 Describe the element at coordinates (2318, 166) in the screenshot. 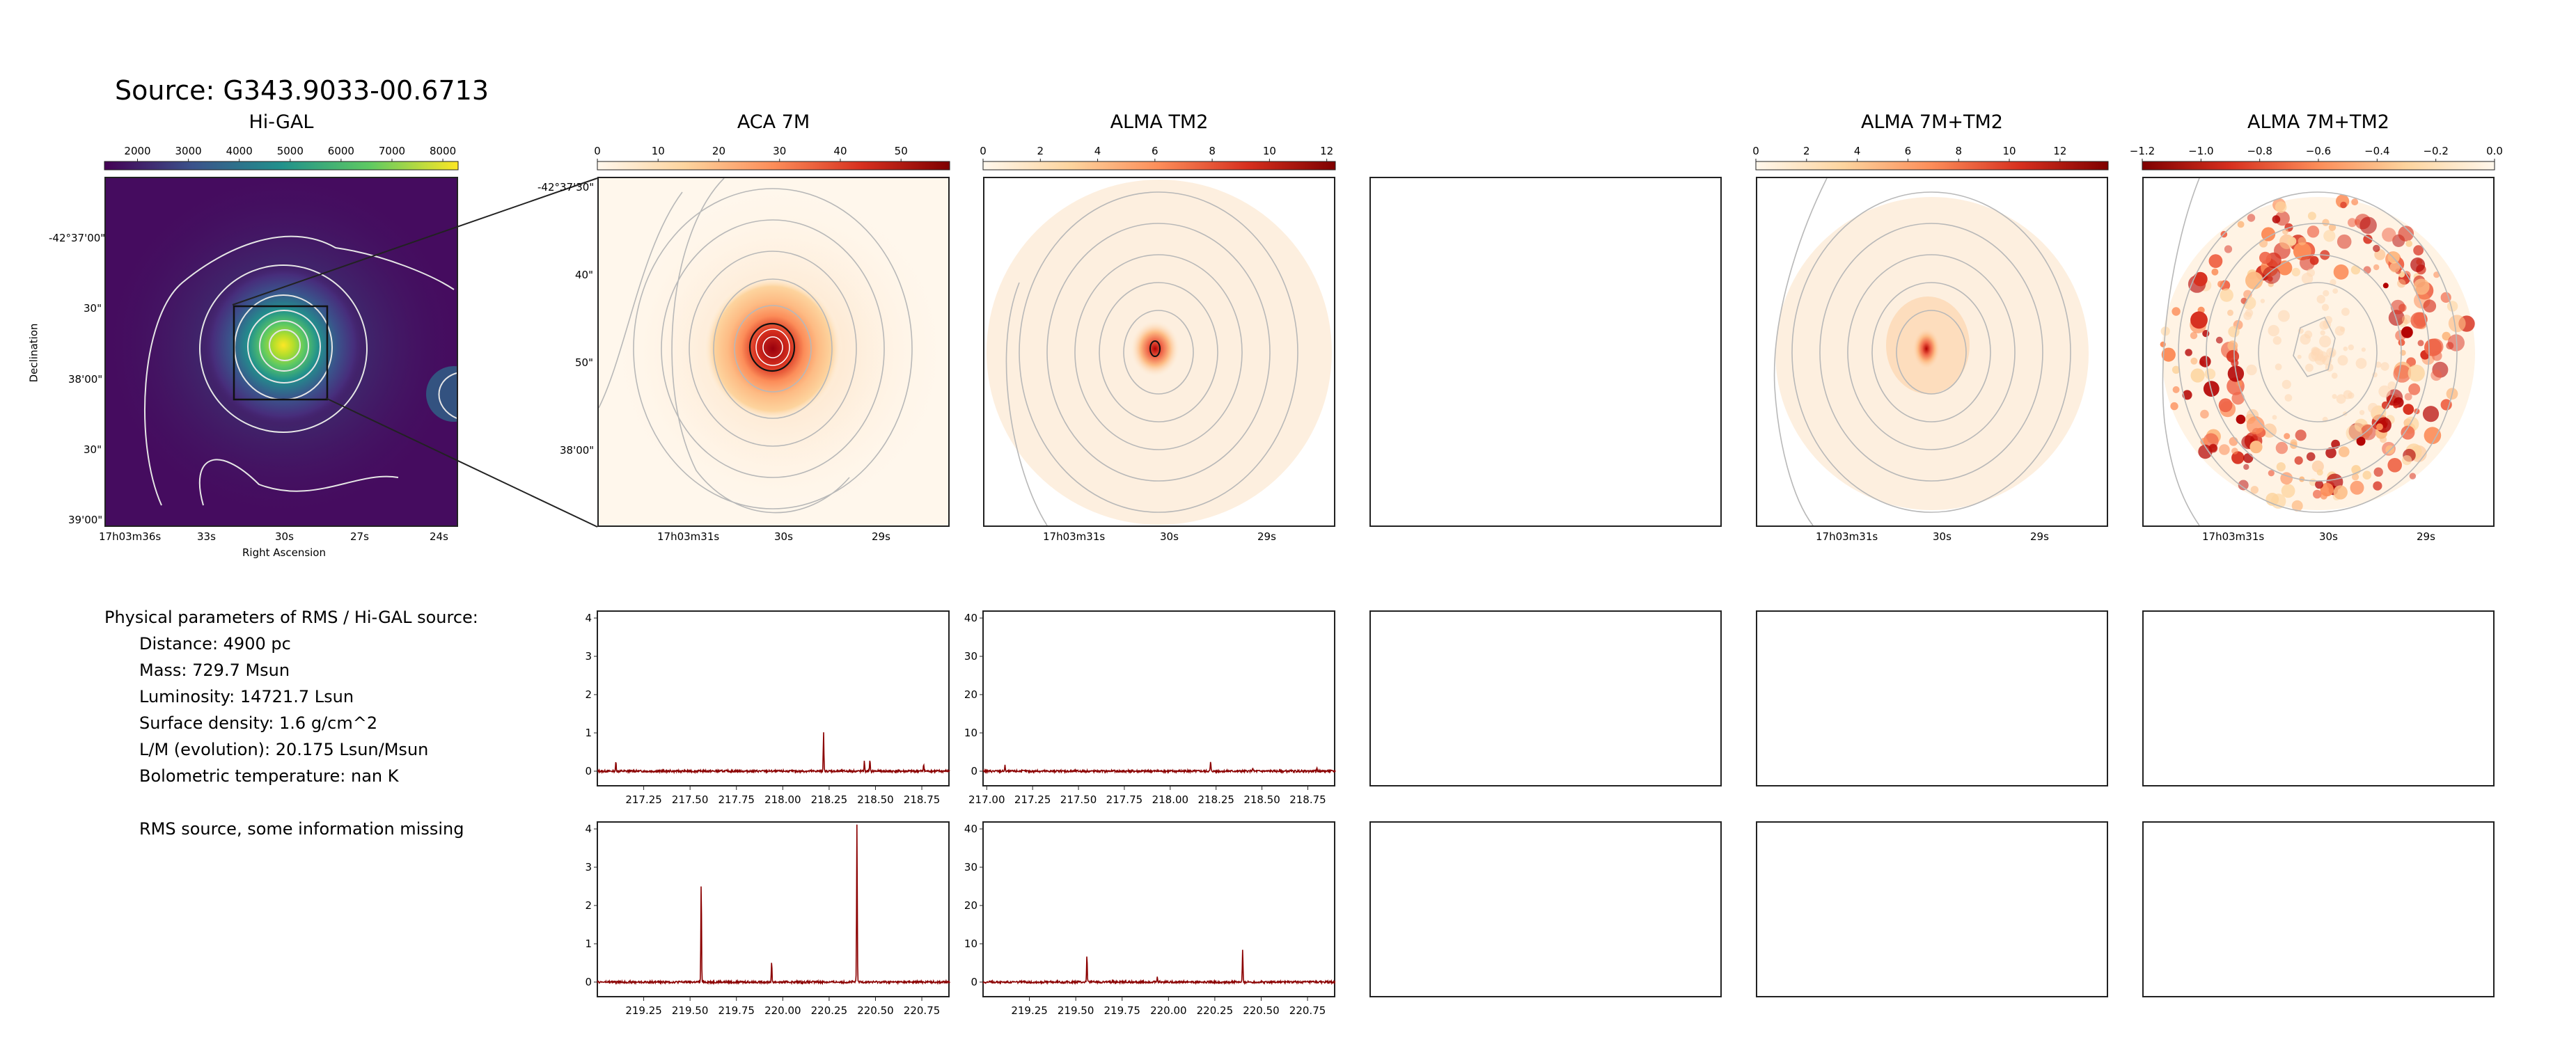

I see `colorbar-gradient` at that location.